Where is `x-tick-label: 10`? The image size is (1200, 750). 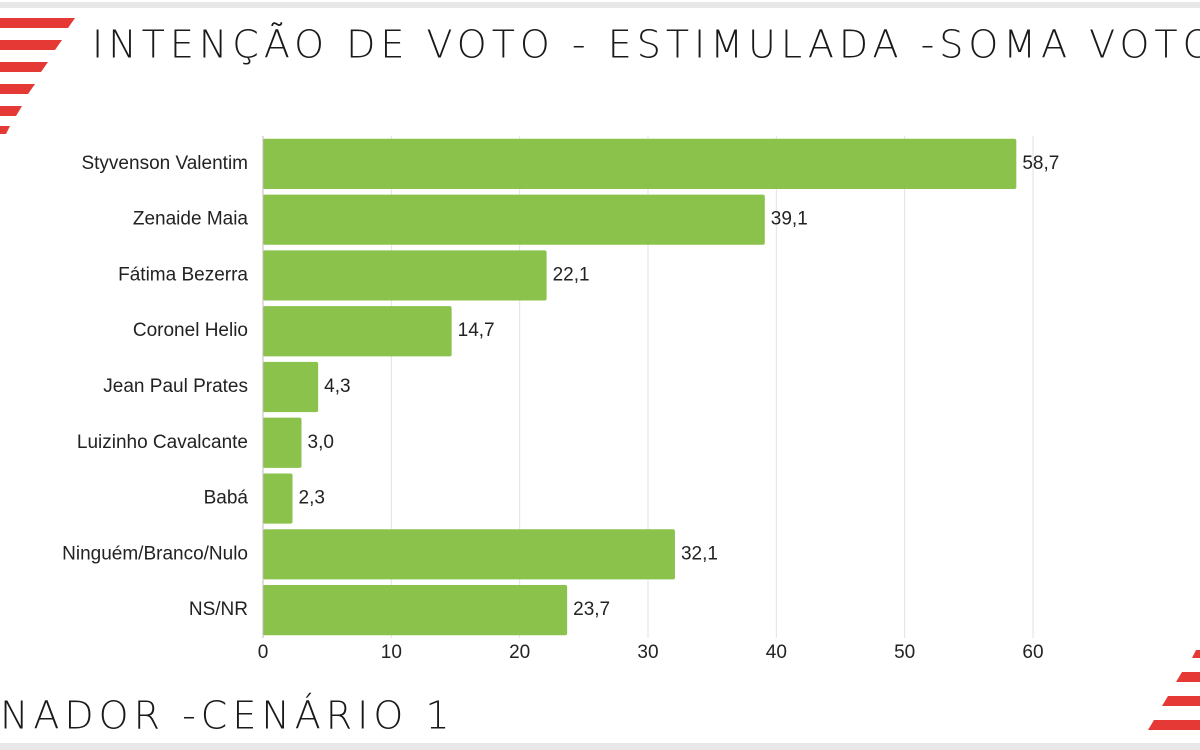
x-tick-label: 10 is located at coordinates (391, 652).